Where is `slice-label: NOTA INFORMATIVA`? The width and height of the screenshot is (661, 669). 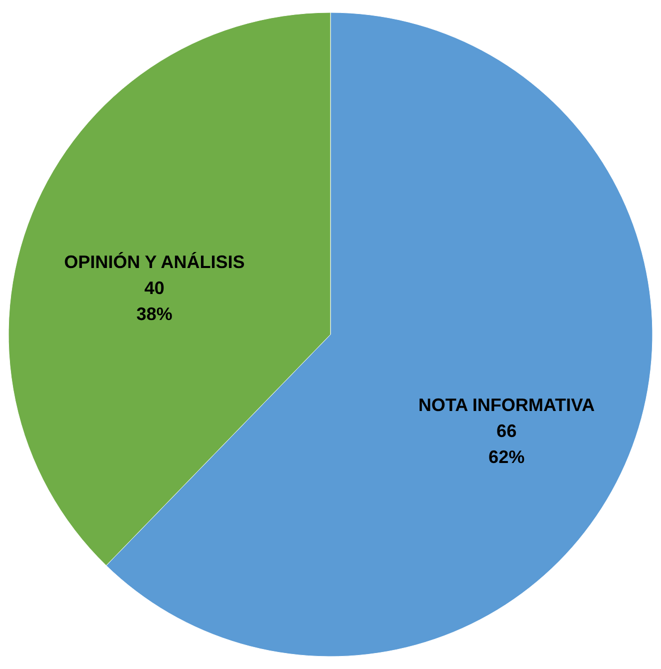
slice-label: NOTA INFORMATIVA is located at coordinates (506, 404).